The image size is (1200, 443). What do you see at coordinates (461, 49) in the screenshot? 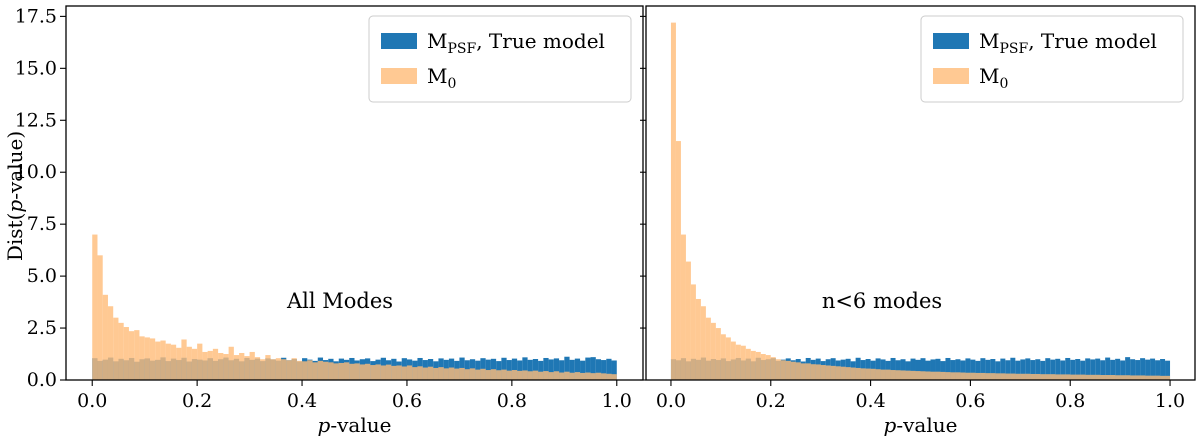
I see `legend-label-true-model-sub: PSF` at bounding box center [461, 49].